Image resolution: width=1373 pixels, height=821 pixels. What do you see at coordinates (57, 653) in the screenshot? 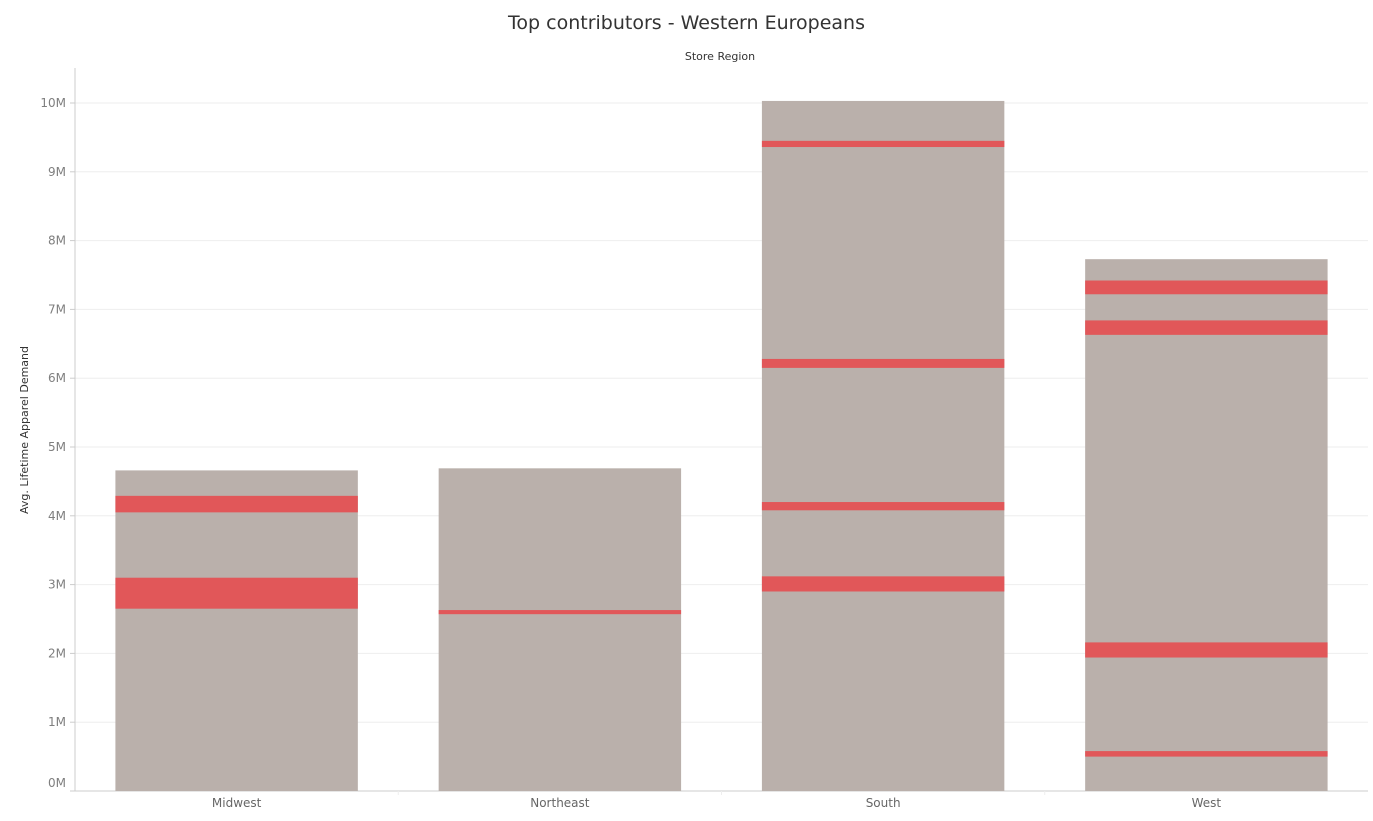
I see `y-tick-label: 2M` at bounding box center [57, 653].